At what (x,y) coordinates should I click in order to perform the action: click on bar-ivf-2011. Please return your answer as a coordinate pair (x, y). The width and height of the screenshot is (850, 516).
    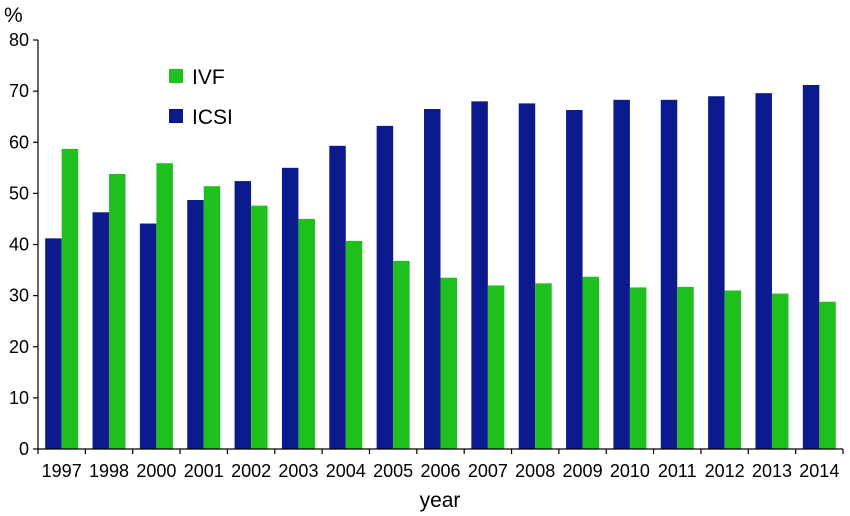
    Looking at the image, I should click on (685, 367).